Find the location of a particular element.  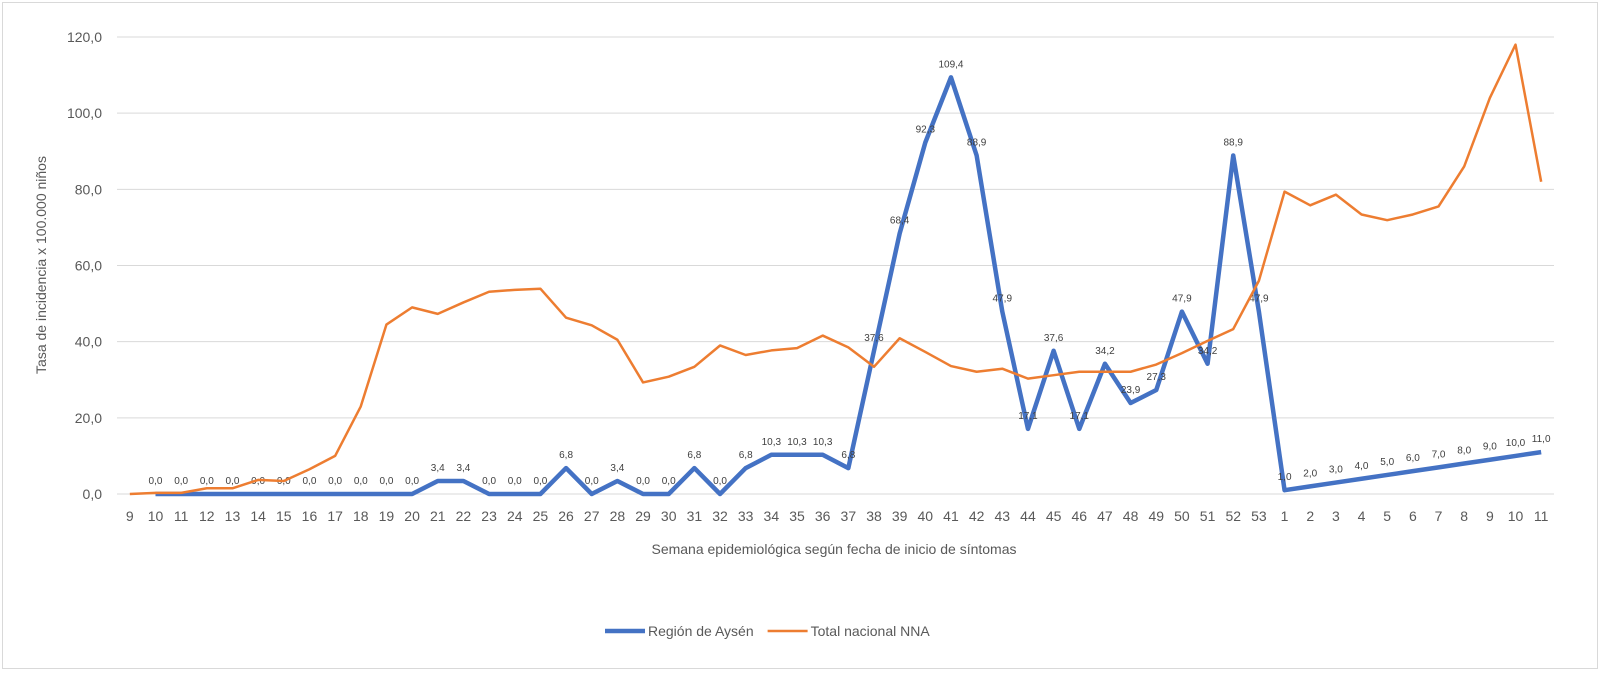

x-tick-label: 11 is located at coordinates (1541, 516).